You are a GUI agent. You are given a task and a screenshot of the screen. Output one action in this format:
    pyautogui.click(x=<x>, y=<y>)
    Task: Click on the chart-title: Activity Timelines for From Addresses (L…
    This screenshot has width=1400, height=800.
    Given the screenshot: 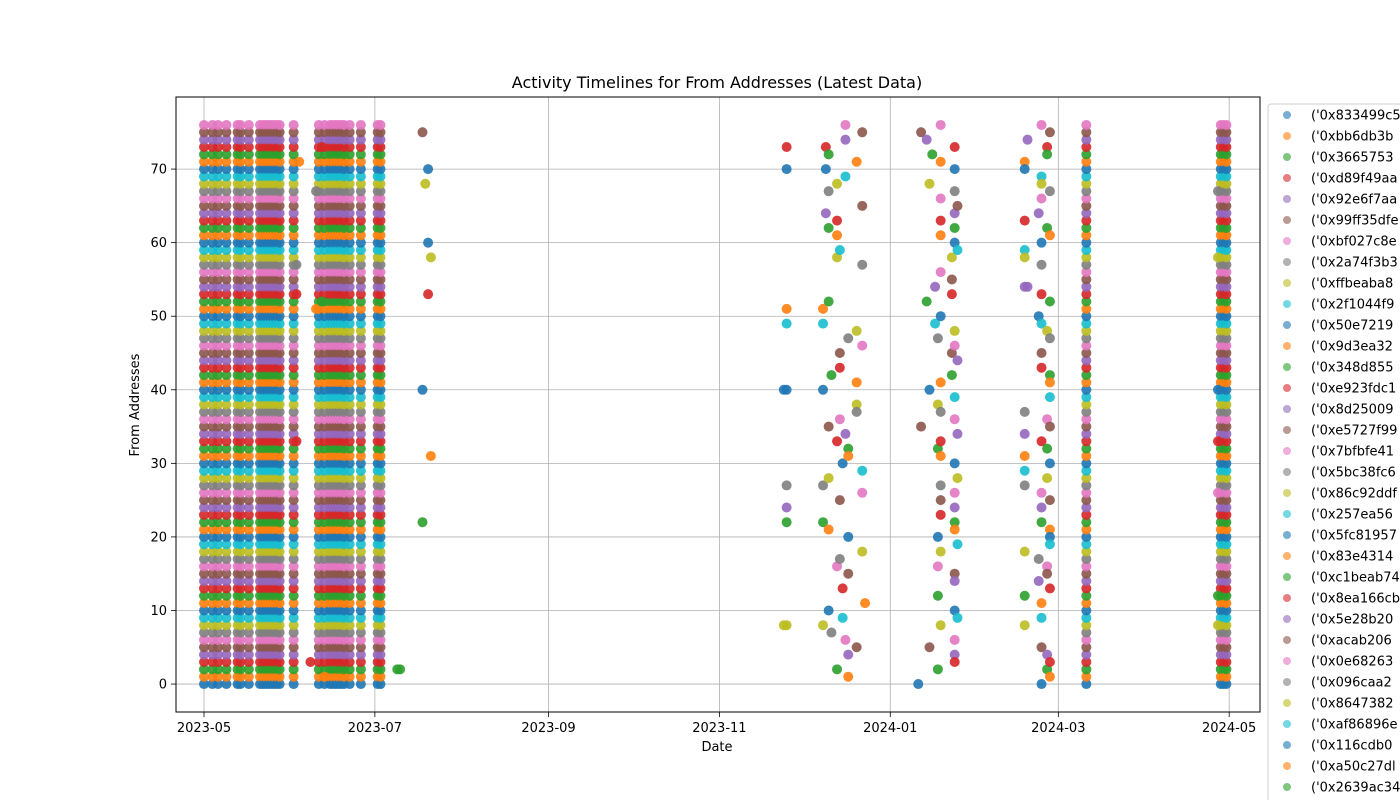 What is the action you would take?
    pyautogui.click(x=717, y=82)
    